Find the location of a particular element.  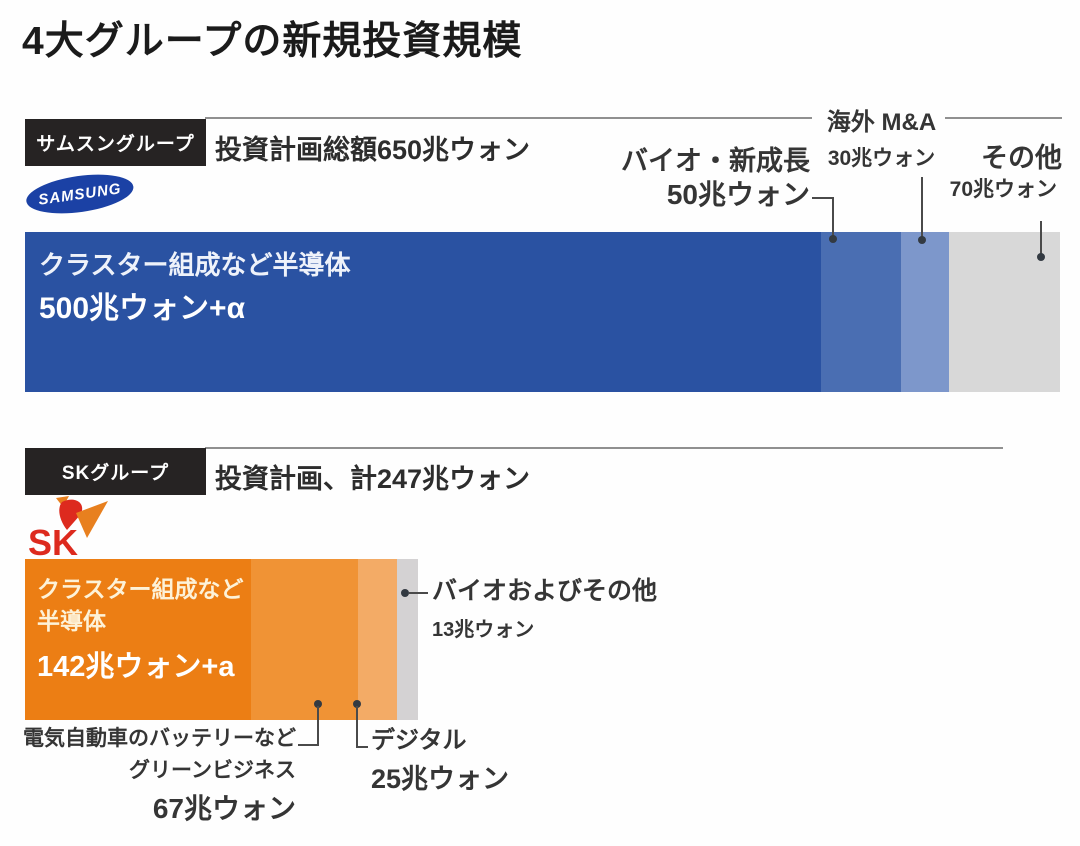

annotation-green-value: 67兆ウォン is located at coordinates (224, 808).